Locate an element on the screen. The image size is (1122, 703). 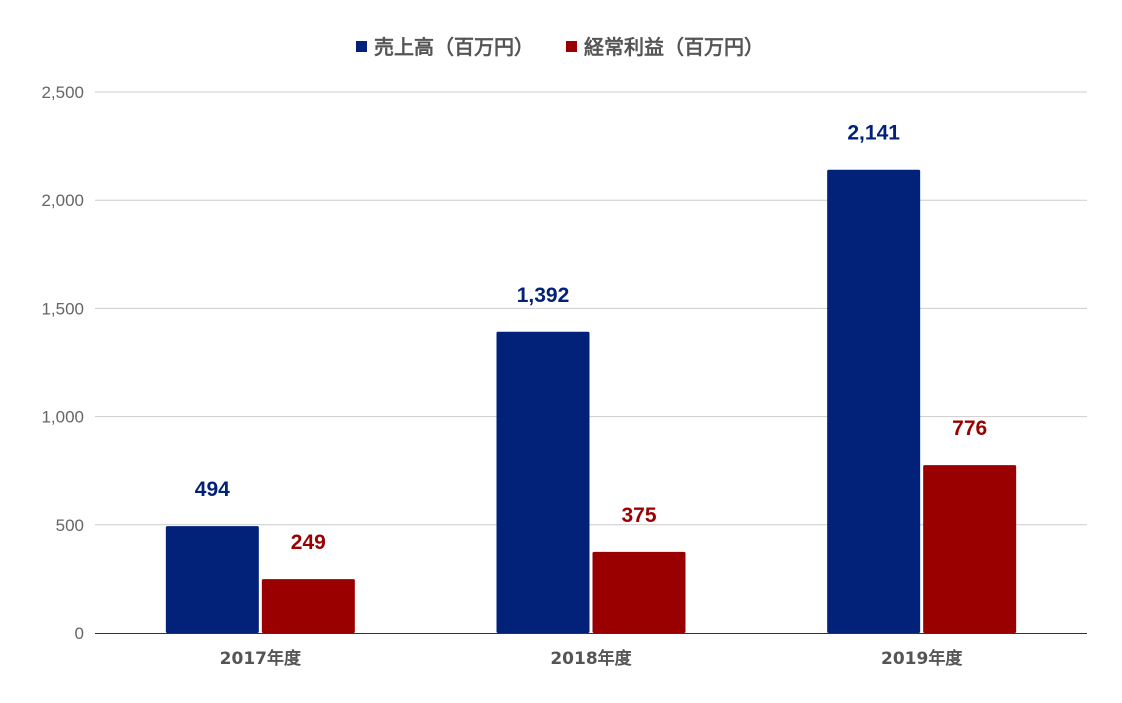
legend-label-0: 売上高（百万円） is located at coordinates (454, 47).